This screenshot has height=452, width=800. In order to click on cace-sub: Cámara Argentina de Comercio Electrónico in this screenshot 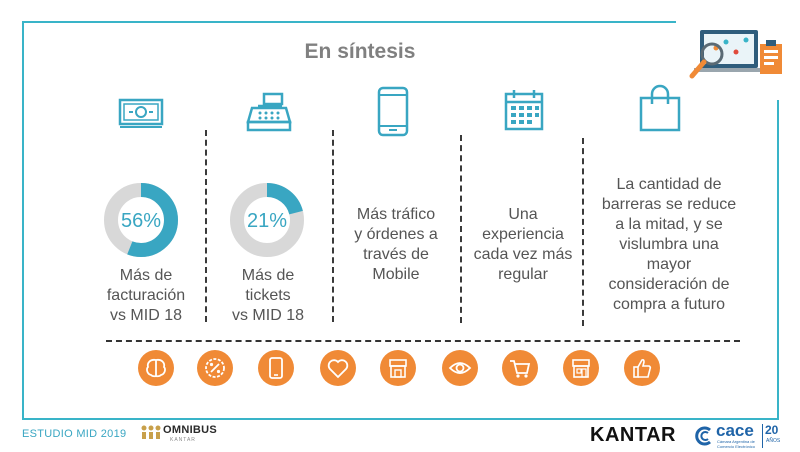, I will do `click(736, 444)`.